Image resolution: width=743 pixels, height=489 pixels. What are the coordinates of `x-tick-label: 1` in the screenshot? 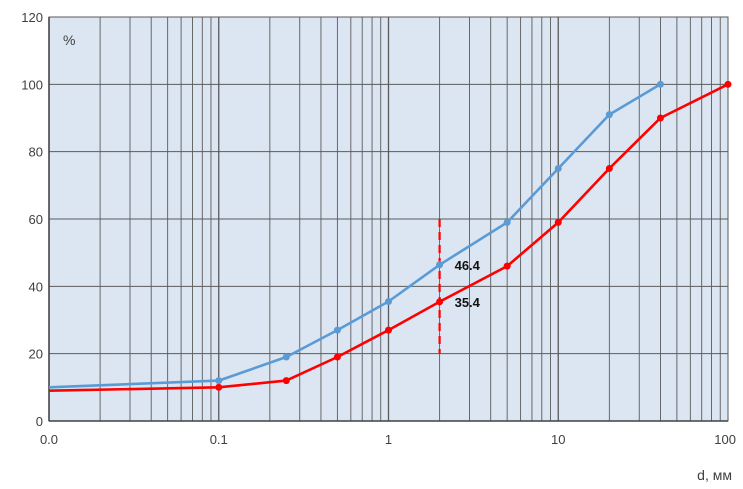 It's located at (388, 439).